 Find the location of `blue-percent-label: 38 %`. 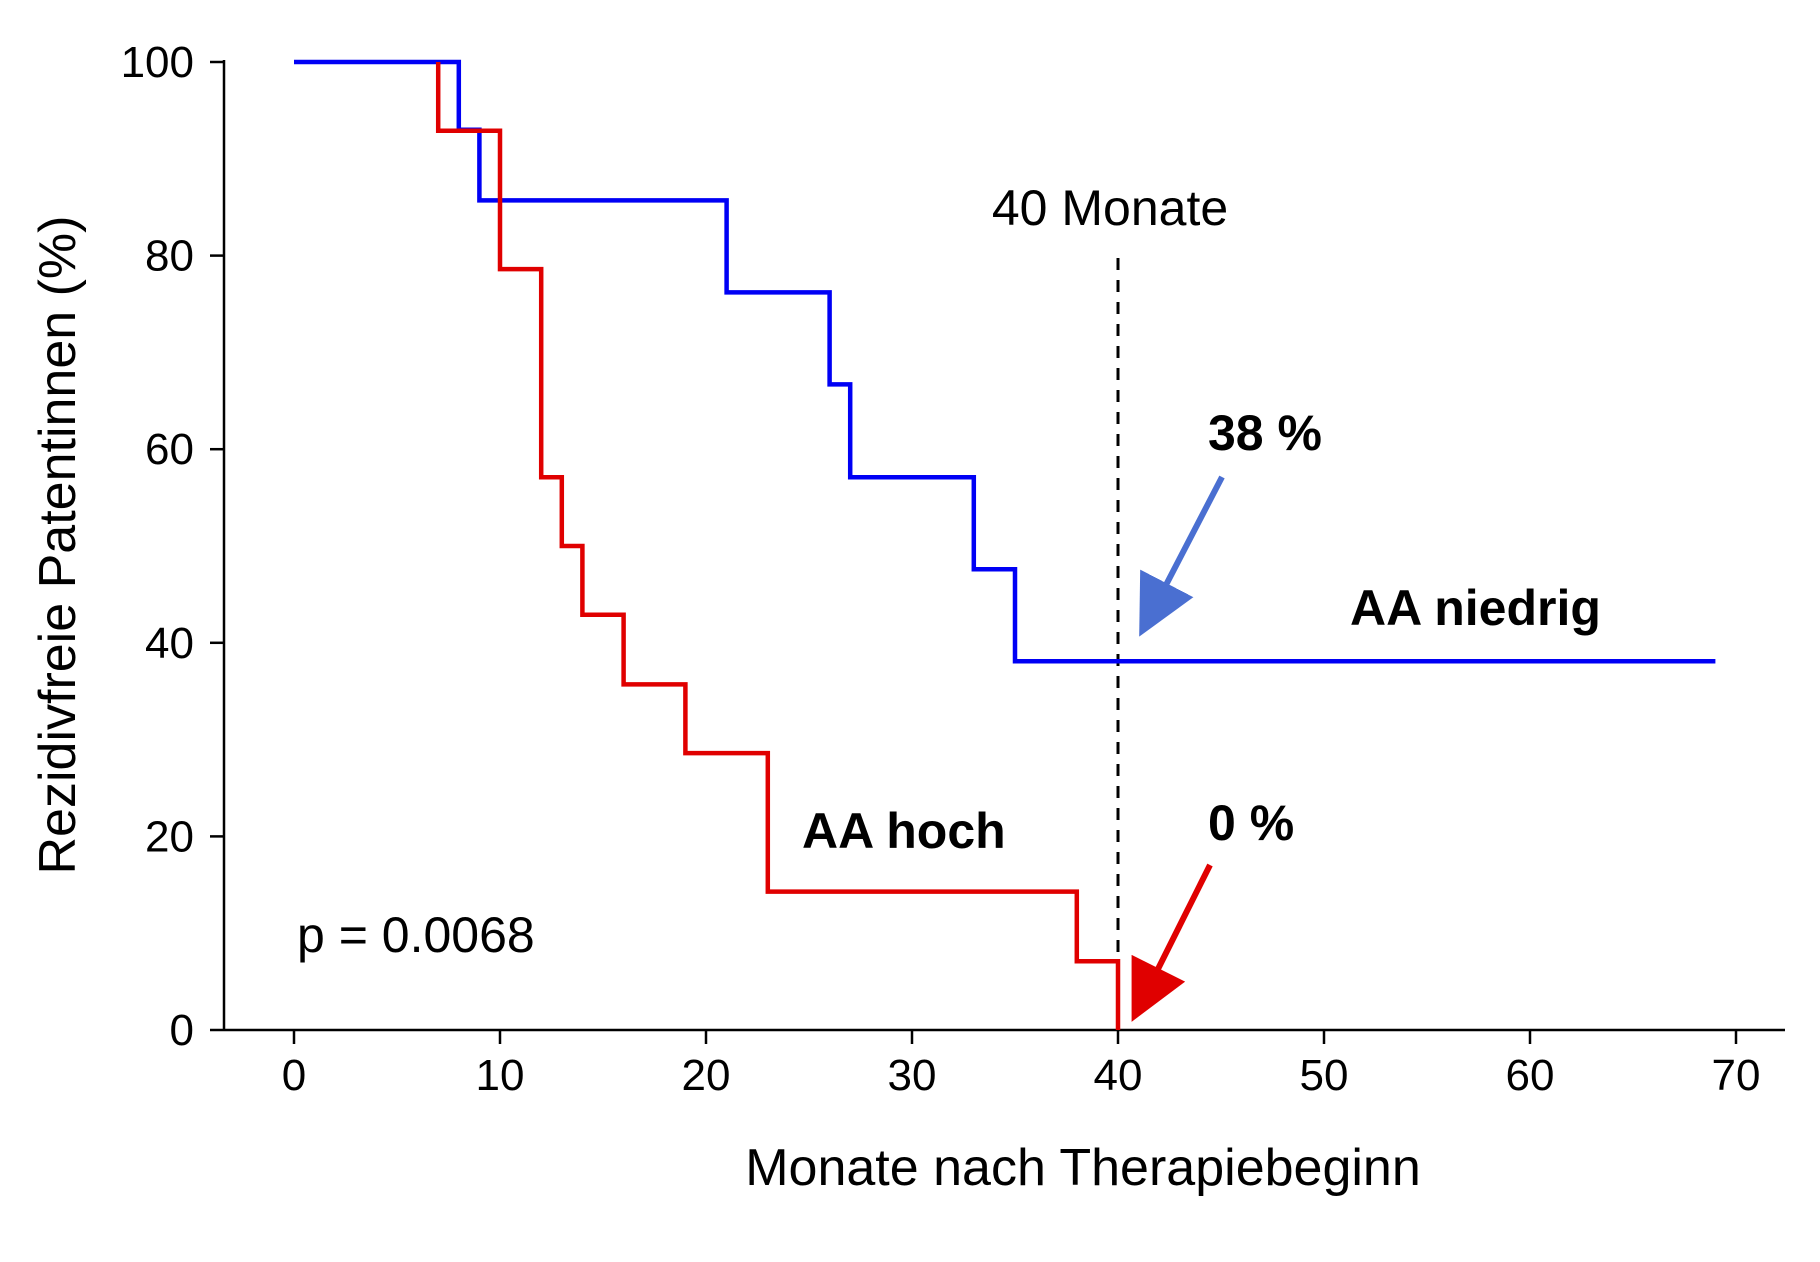

blue-percent-label: 38 % is located at coordinates (1265, 433).